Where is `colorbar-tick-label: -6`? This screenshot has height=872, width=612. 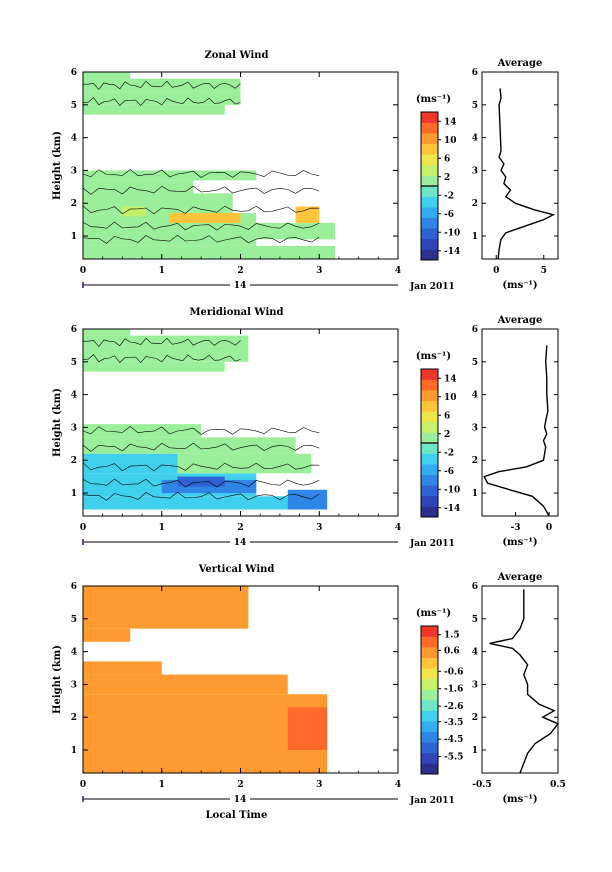
colorbar-tick-label: -6 is located at coordinates (449, 215).